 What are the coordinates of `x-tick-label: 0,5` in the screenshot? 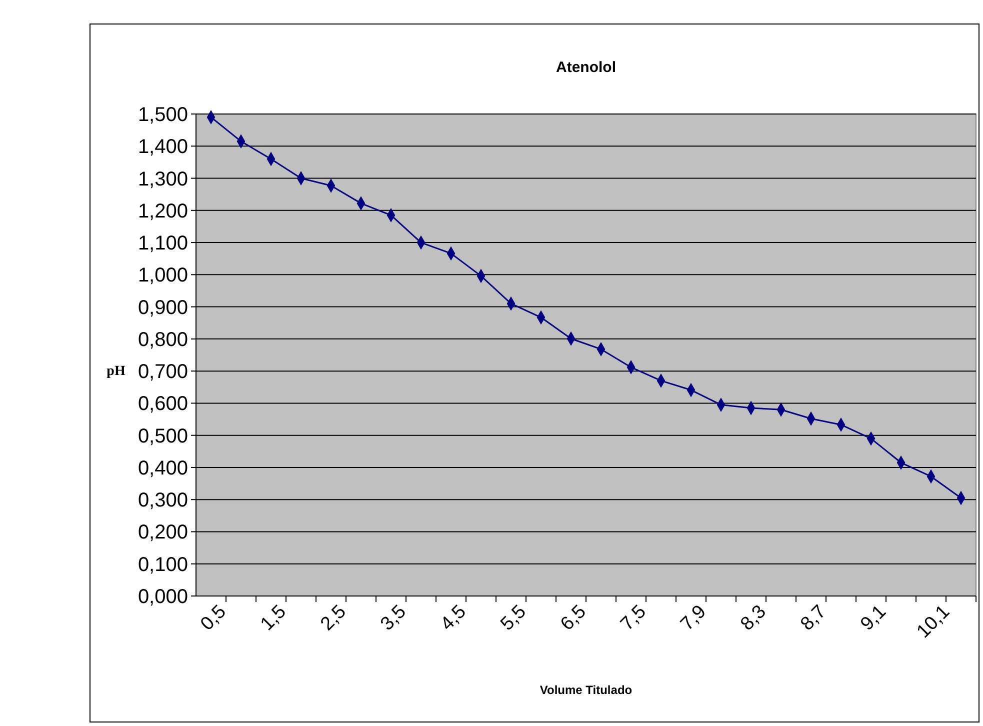 It's located at (213, 618).